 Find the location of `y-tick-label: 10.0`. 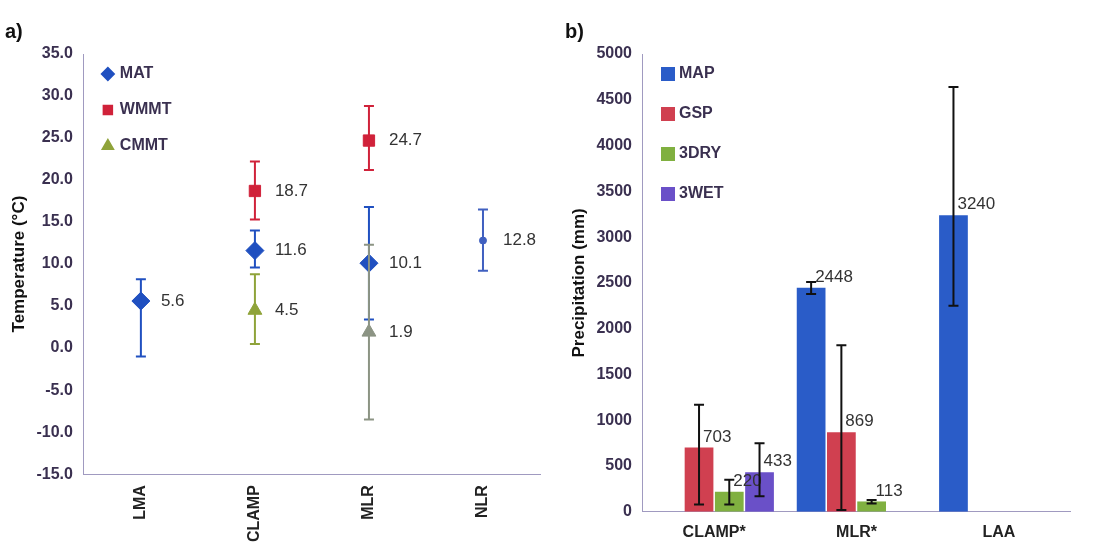

y-tick-label: 10.0 is located at coordinates (57, 263).